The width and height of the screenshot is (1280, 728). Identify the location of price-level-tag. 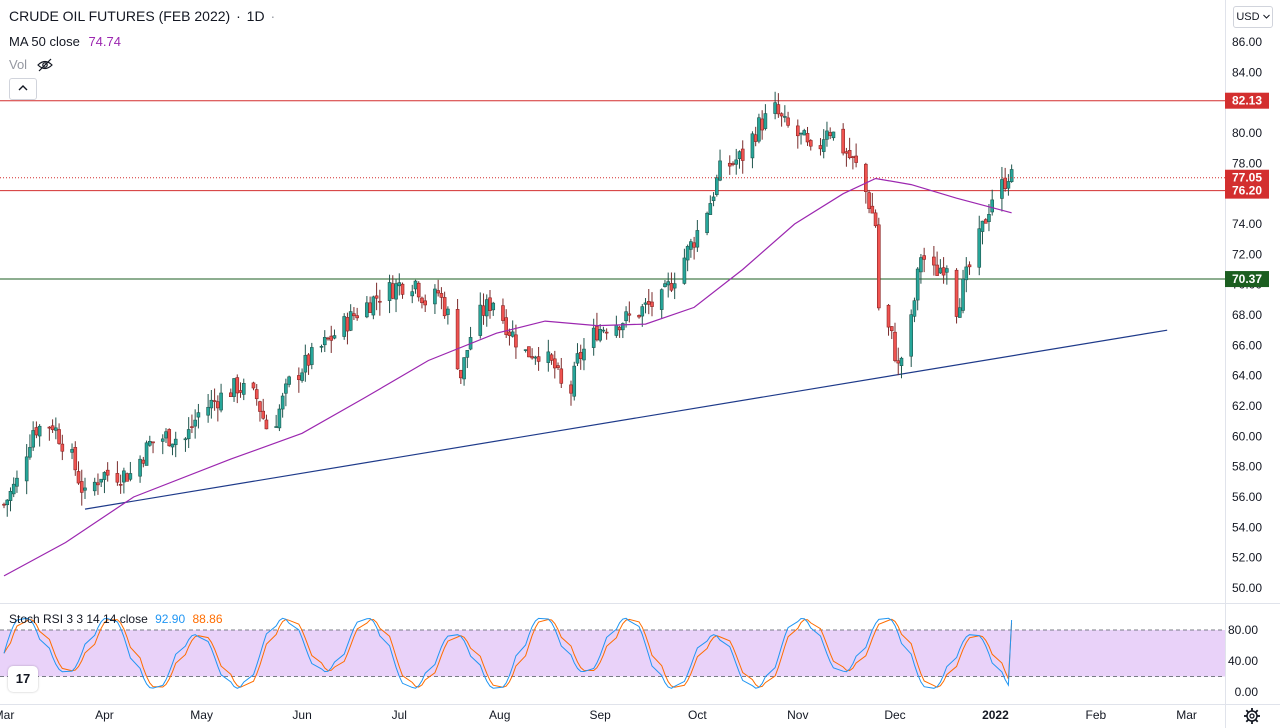
(1247, 100).